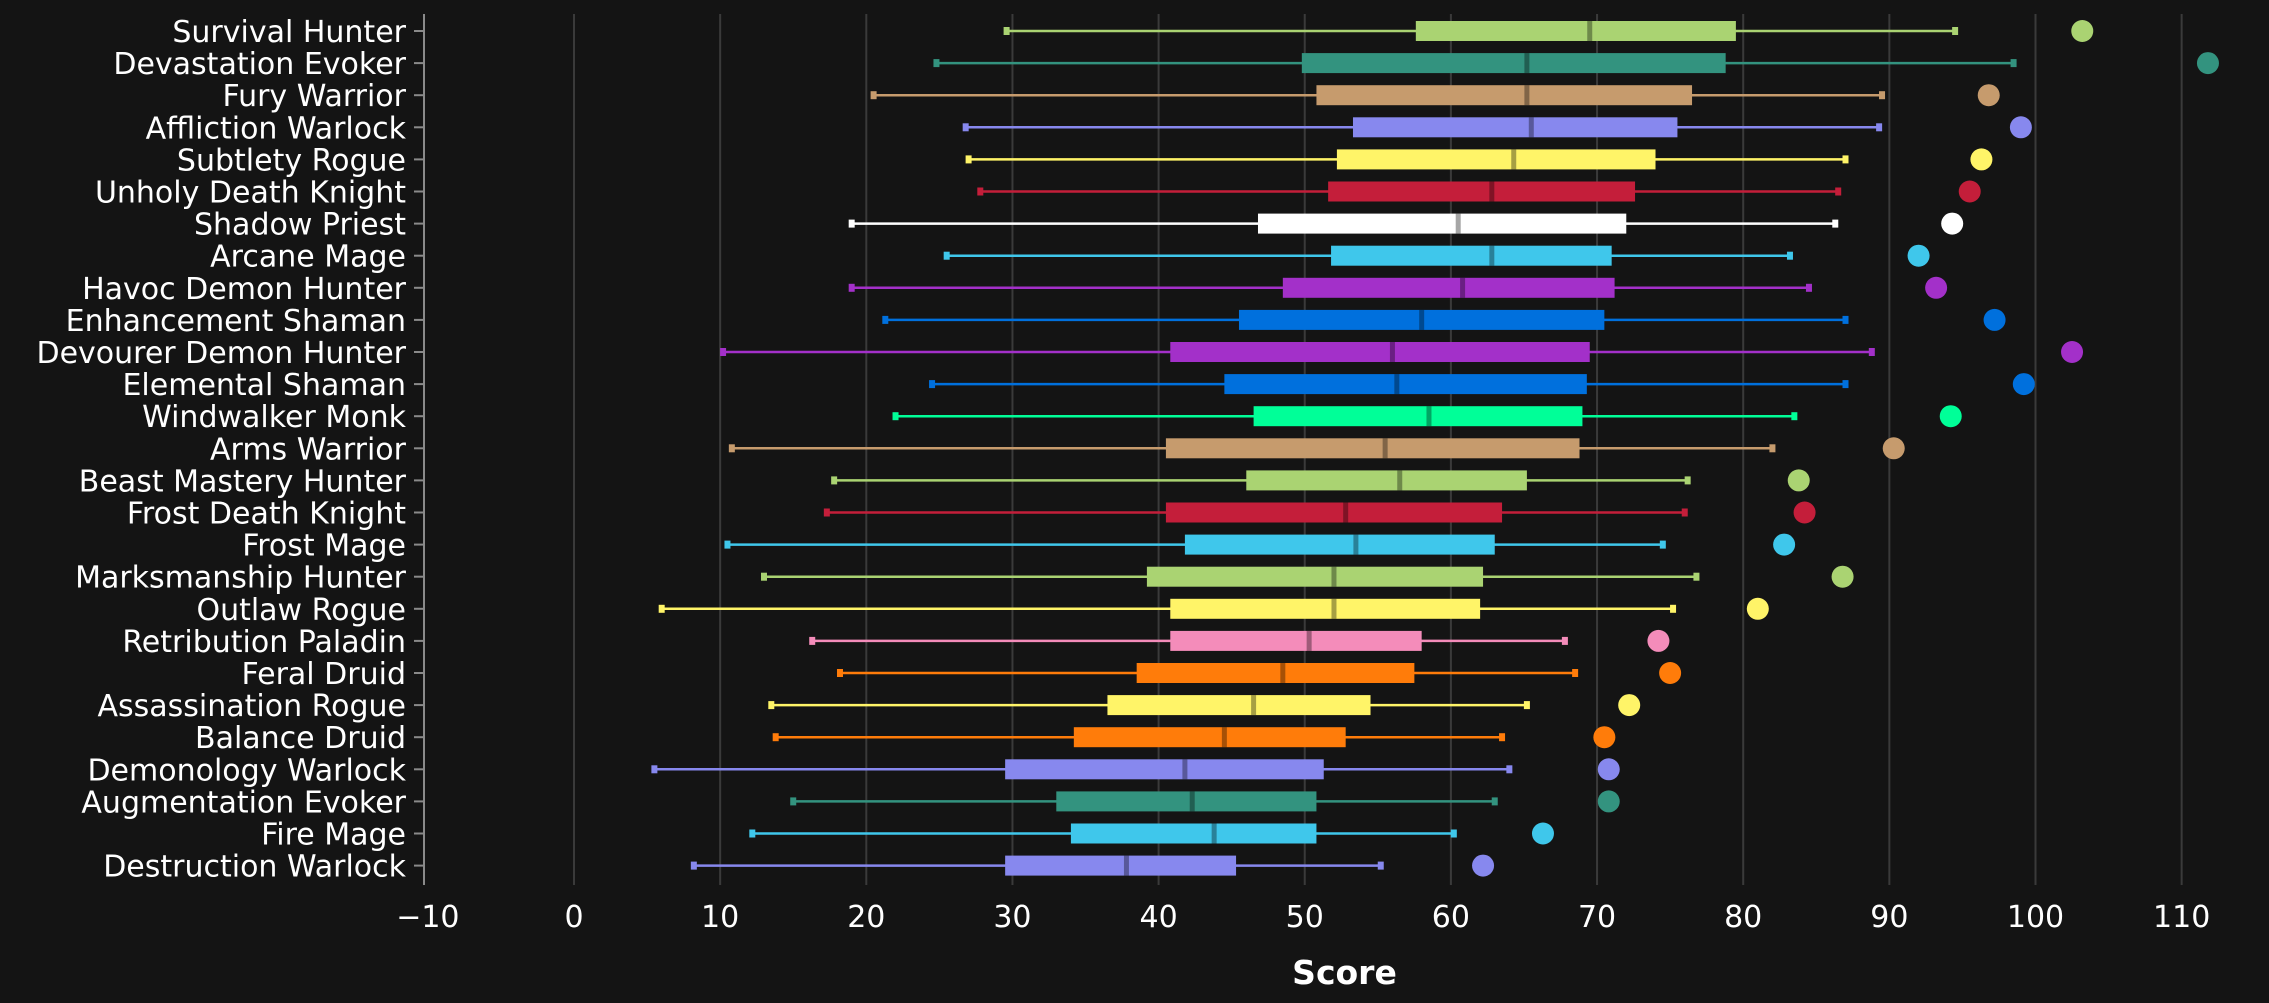  I want to click on x-tick-label: 50, so click(1305, 917).